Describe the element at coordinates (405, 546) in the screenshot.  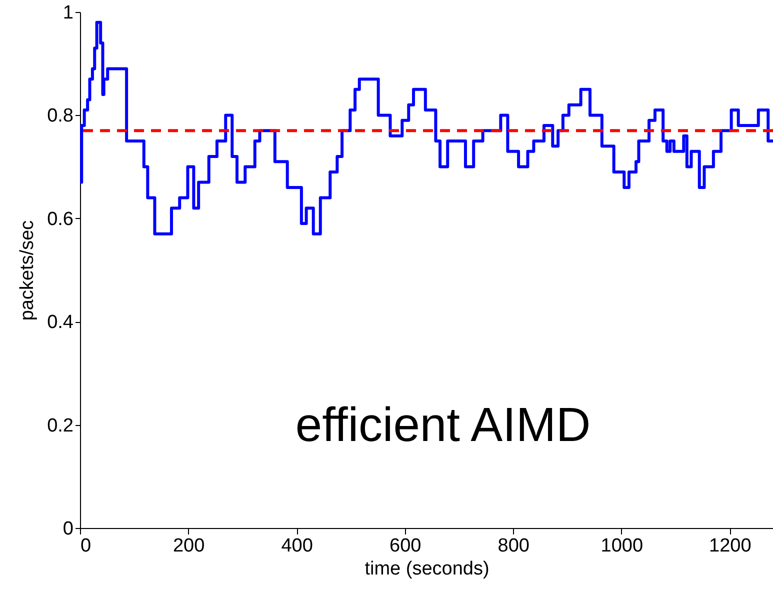
I see `x-tick-label: 600` at that location.